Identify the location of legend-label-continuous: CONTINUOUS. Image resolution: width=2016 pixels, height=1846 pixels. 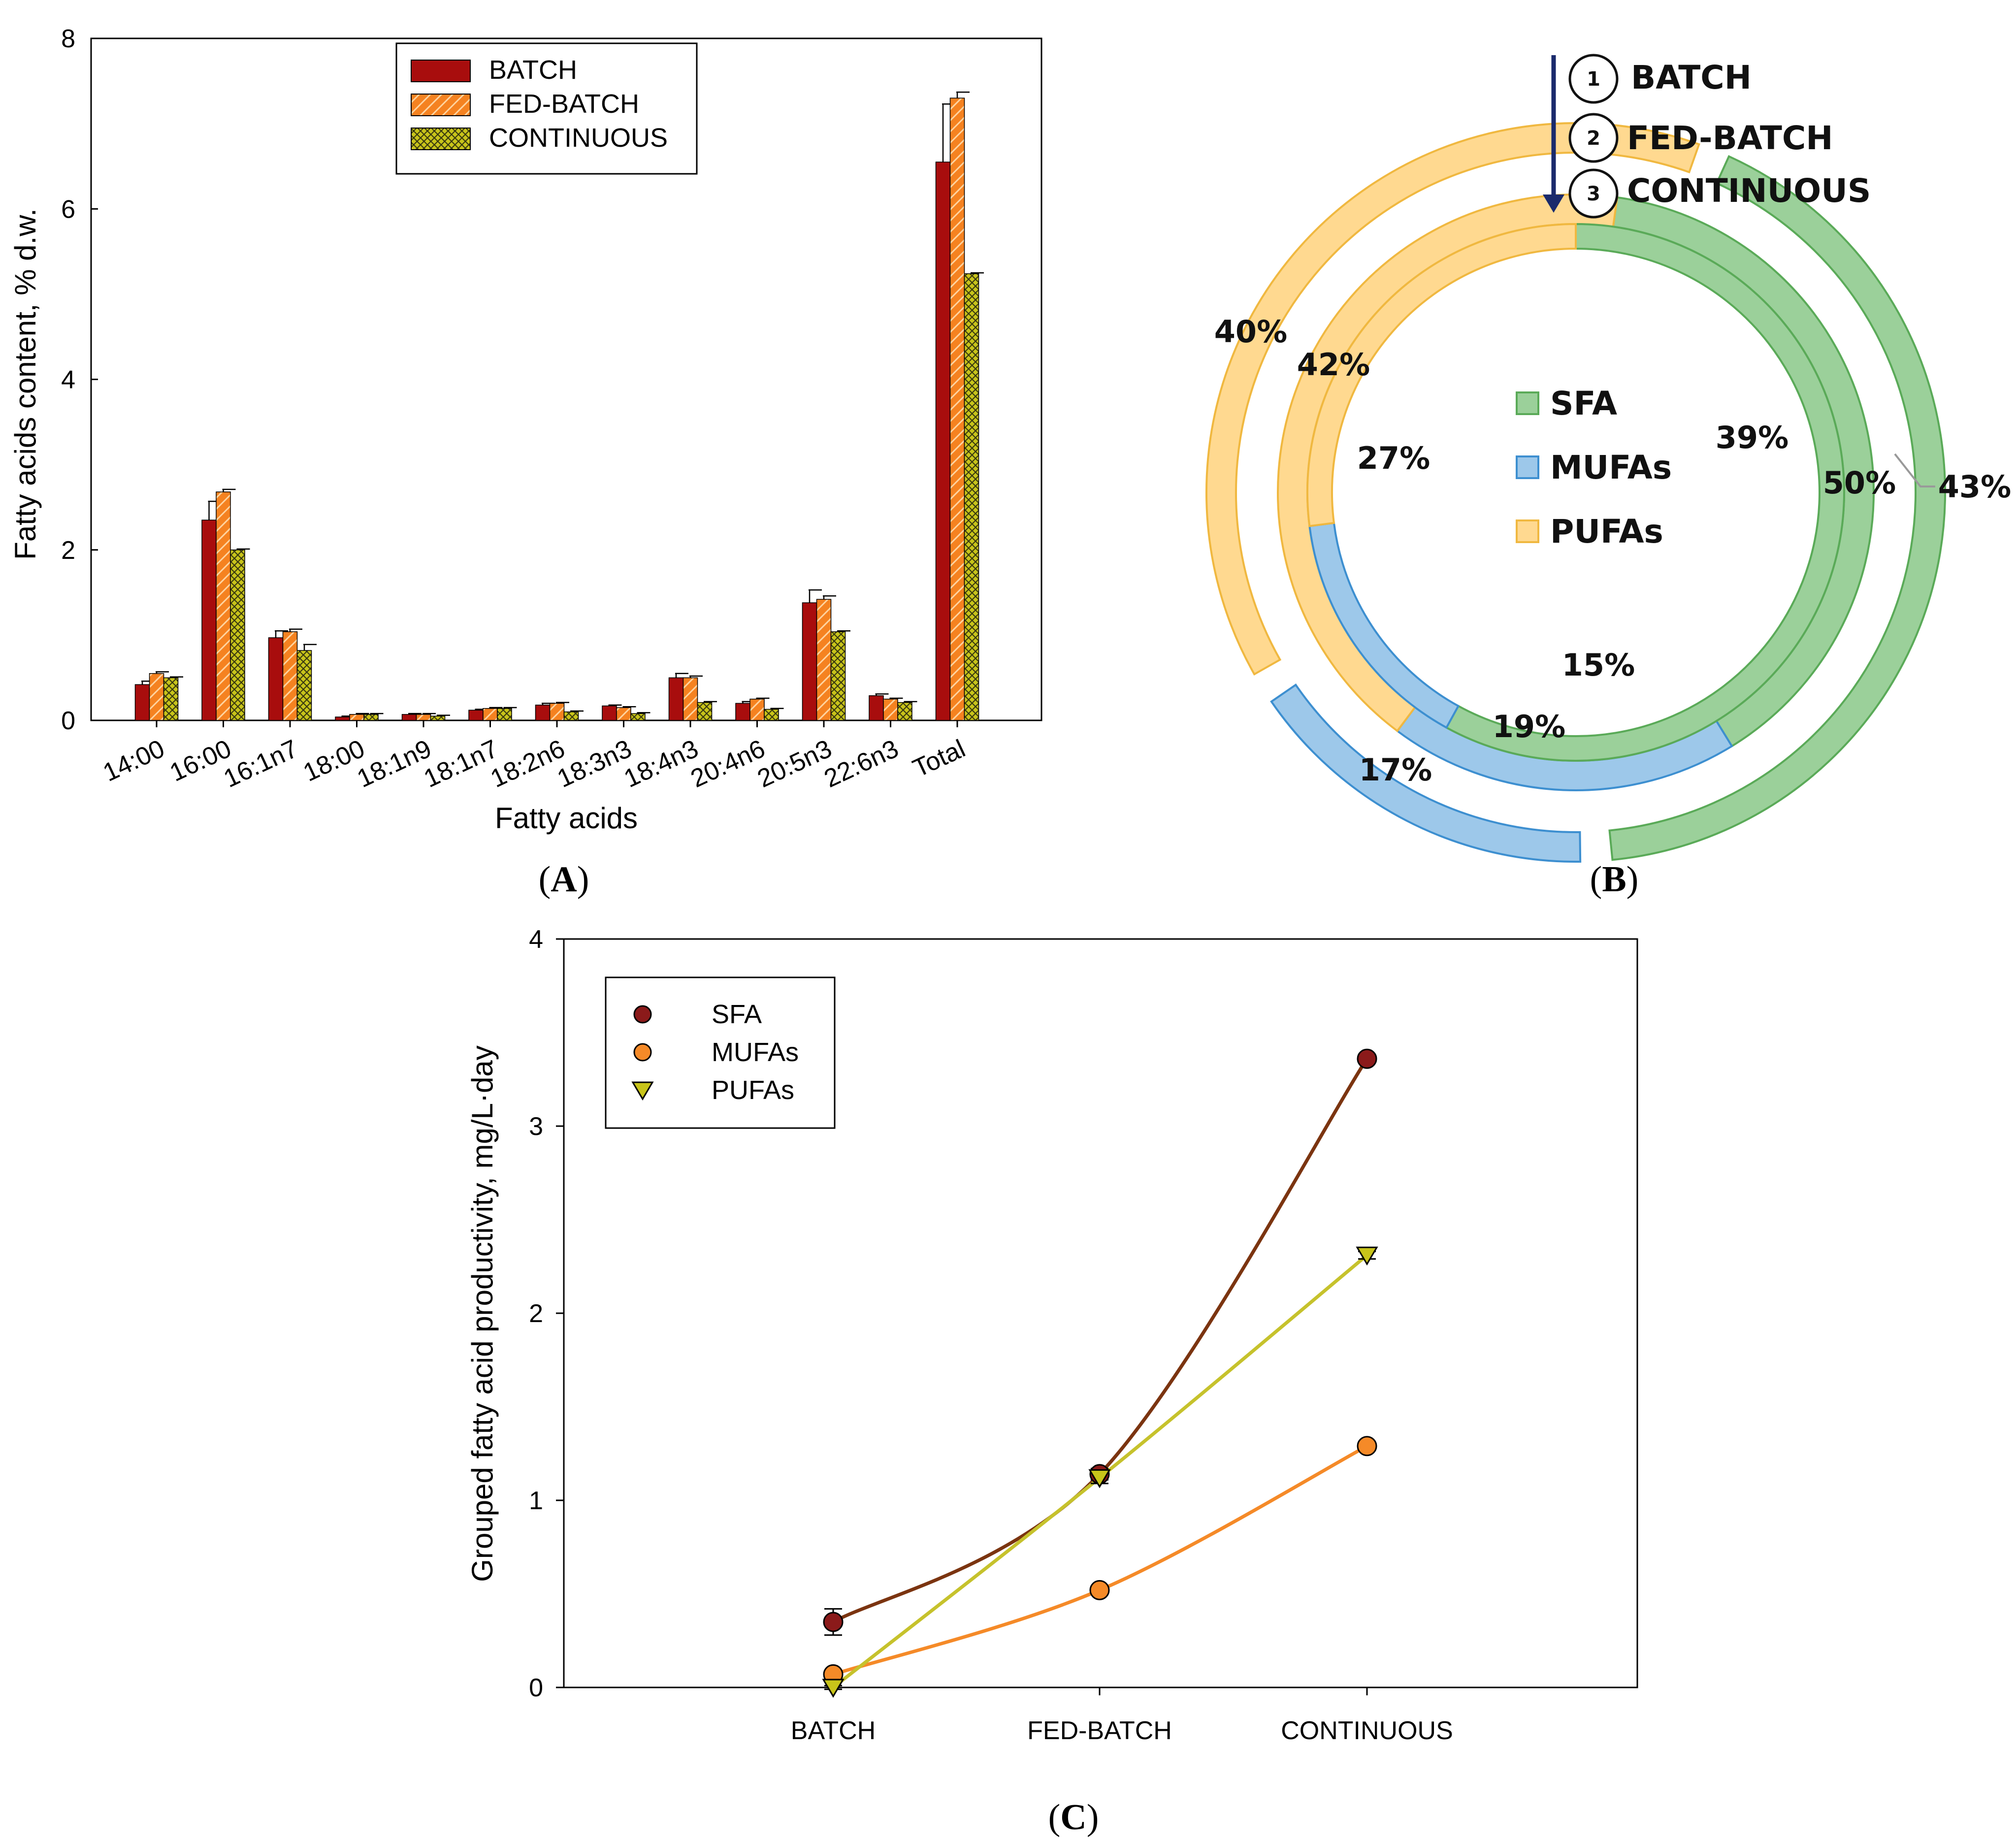
(578, 138).